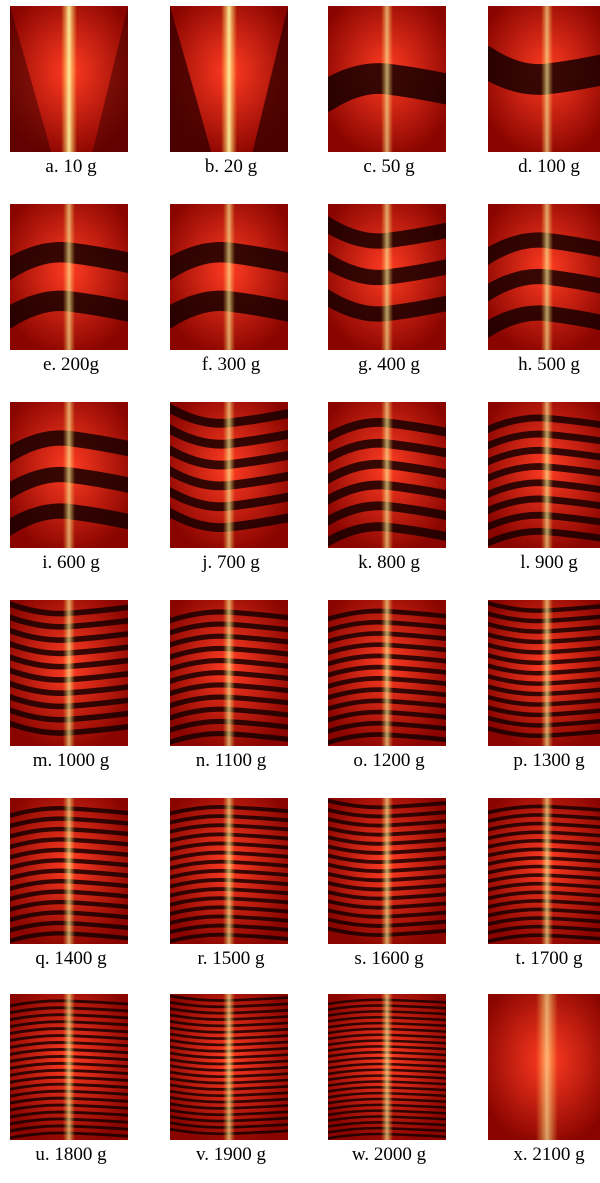  I want to click on panel-h: h. 500 g, so click(539, 295).